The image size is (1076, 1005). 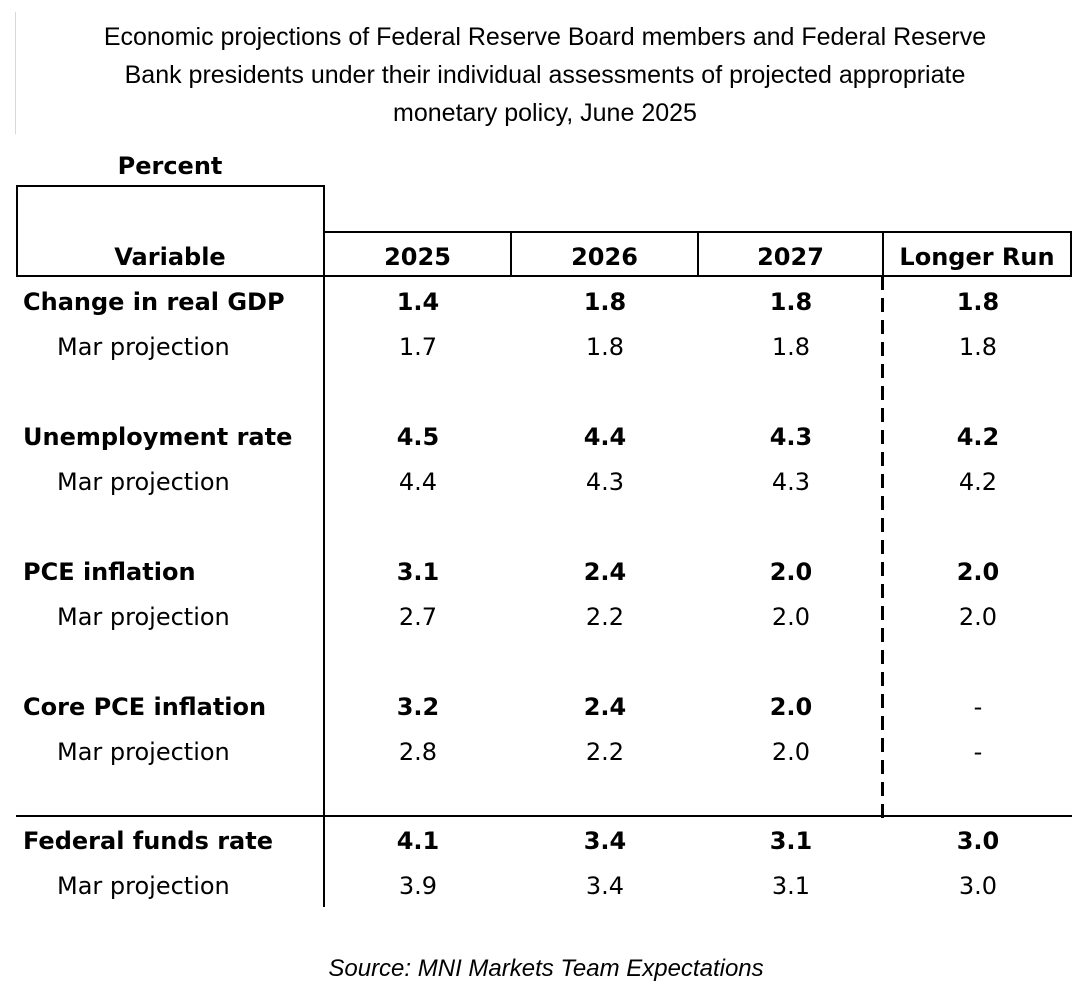 What do you see at coordinates (605, 707) in the screenshot?
I see `core-pce-2026: 2.4` at bounding box center [605, 707].